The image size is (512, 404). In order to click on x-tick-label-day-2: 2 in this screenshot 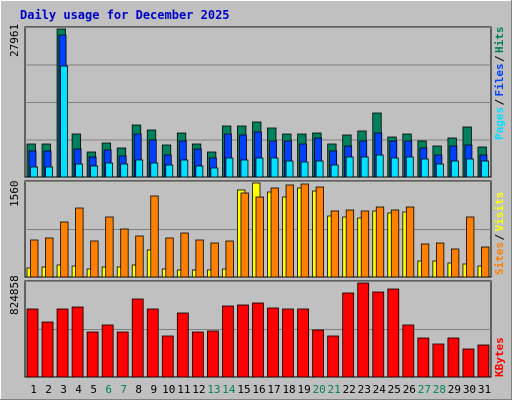, I will do `click(48, 389)`.